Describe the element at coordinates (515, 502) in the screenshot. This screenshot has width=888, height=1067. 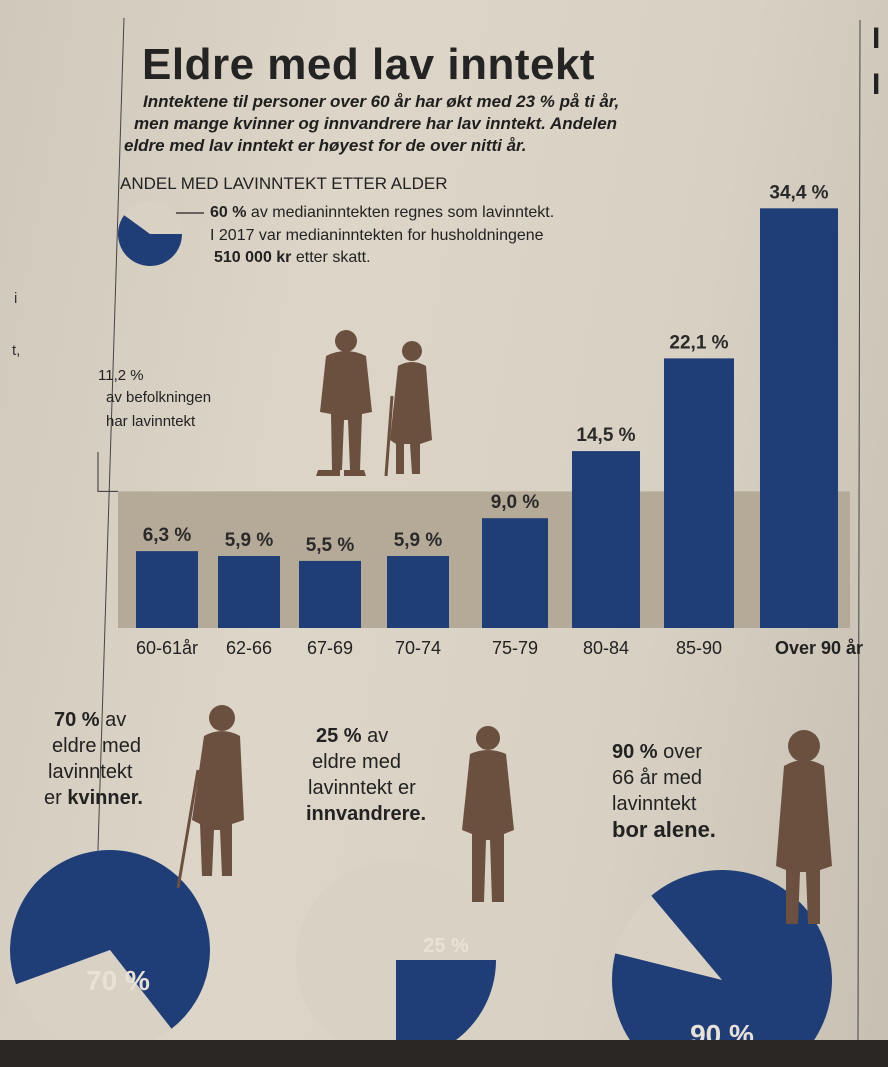
I see `bar-value-label: 9,0 %` at that location.